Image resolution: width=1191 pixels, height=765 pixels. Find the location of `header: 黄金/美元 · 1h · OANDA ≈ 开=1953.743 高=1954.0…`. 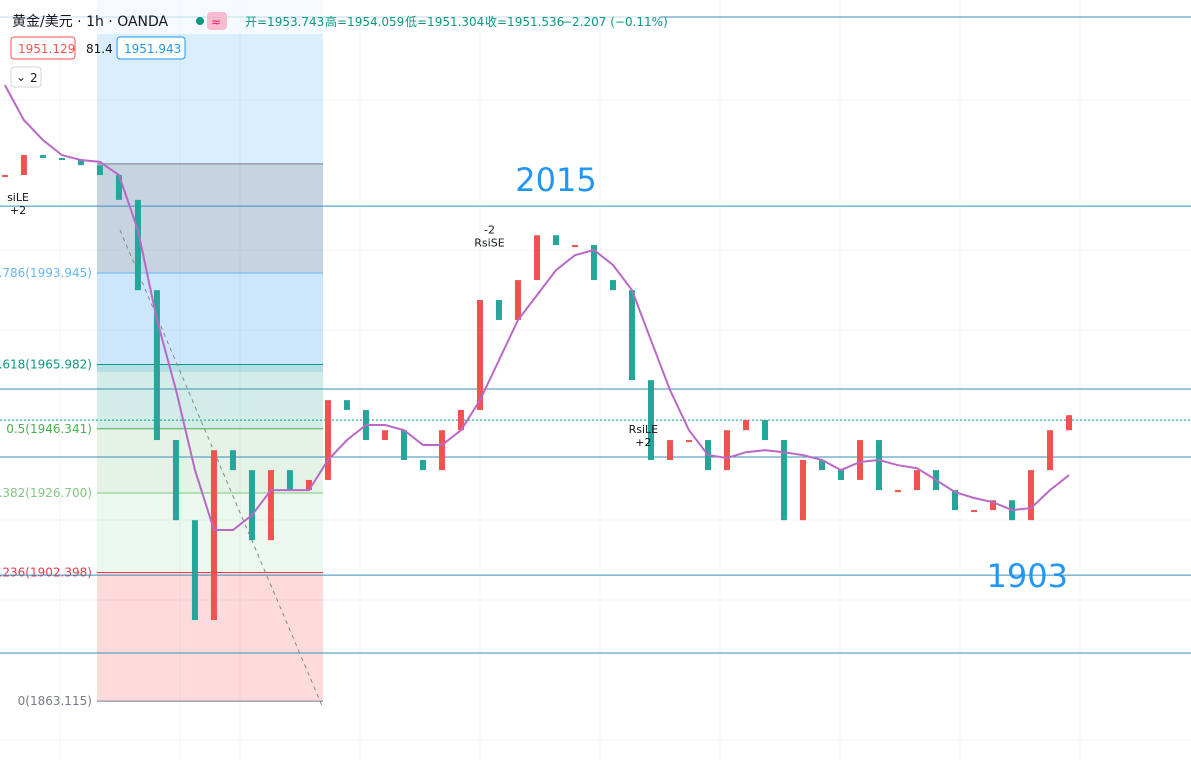

header: 黄金/美元 · 1h · OANDA ≈ 开=1953.743 高=1954.0… is located at coordinates (334, 44).